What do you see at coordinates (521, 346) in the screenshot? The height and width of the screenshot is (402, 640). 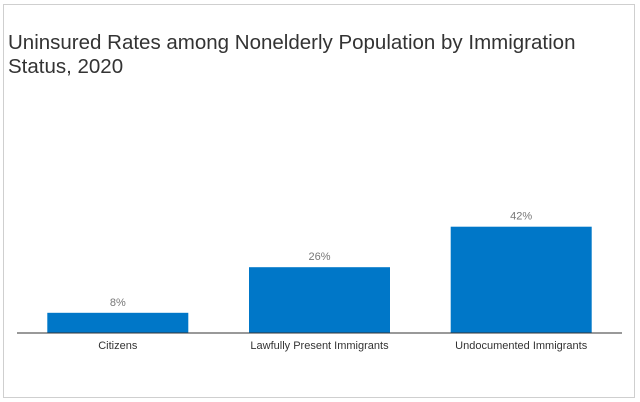 I see `x-tick-label: Undocumented Immigrants` at bounding box center [521, 346].